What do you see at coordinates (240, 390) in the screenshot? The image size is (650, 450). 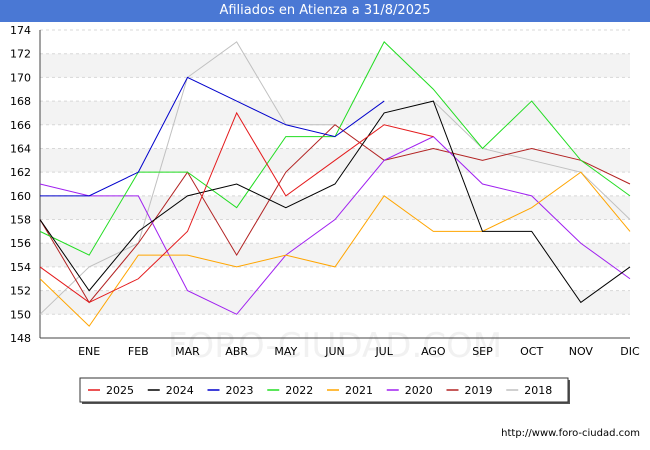 I see `legend-label-2023: 2023` at bounding box center [240, 390].